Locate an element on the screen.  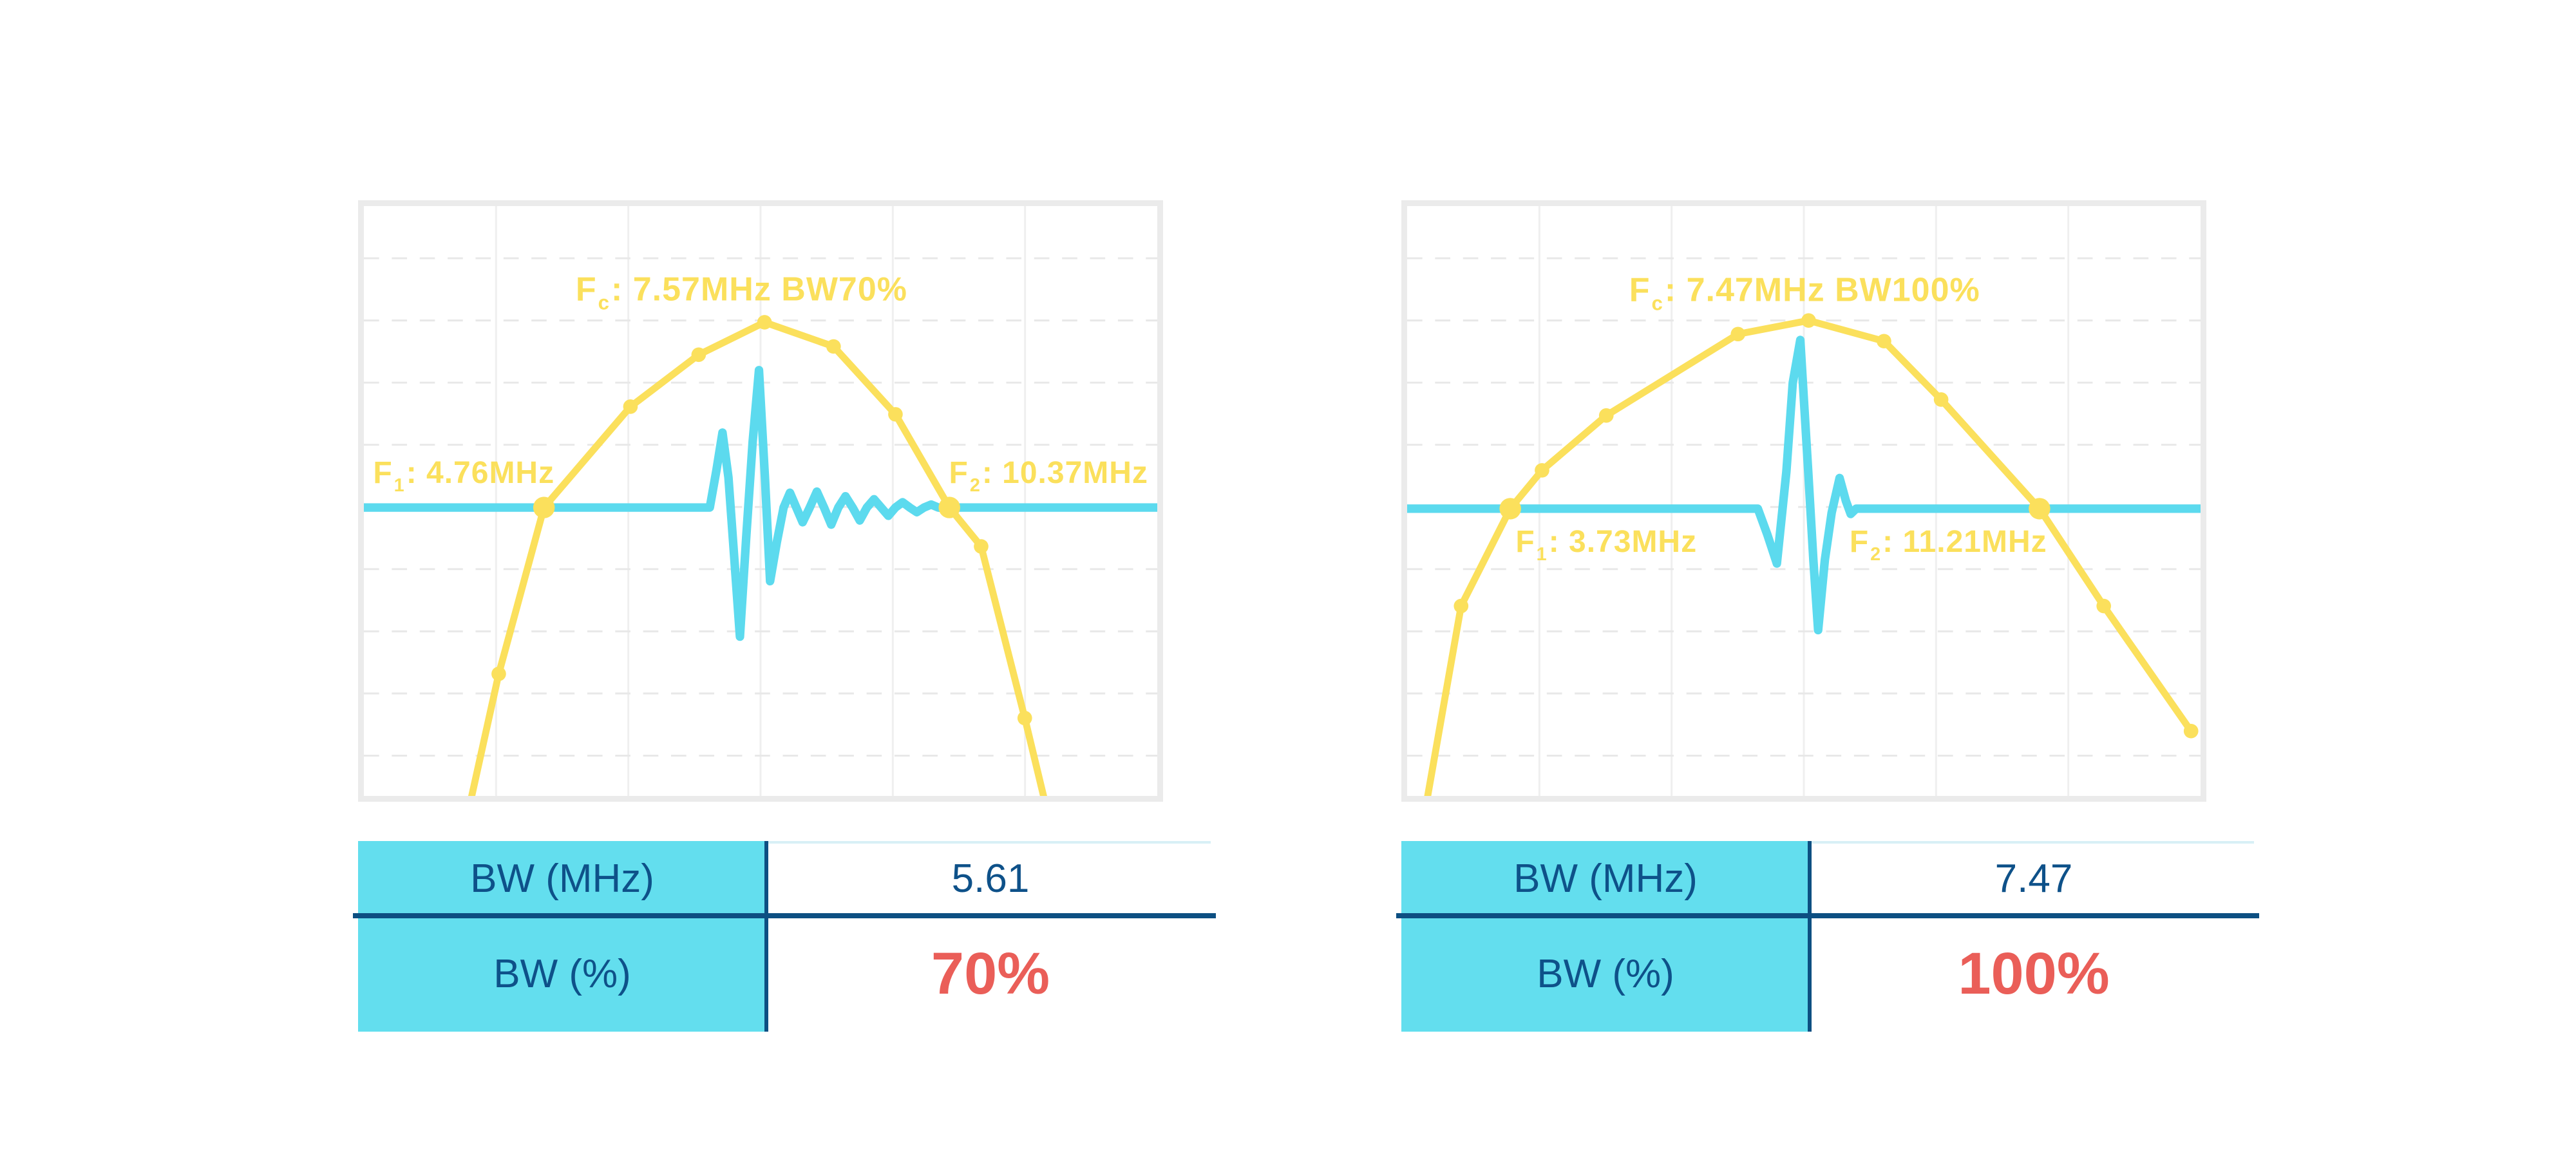
f2-annotation-text: : 10.37MHz is located at coordinates (1064, 472).